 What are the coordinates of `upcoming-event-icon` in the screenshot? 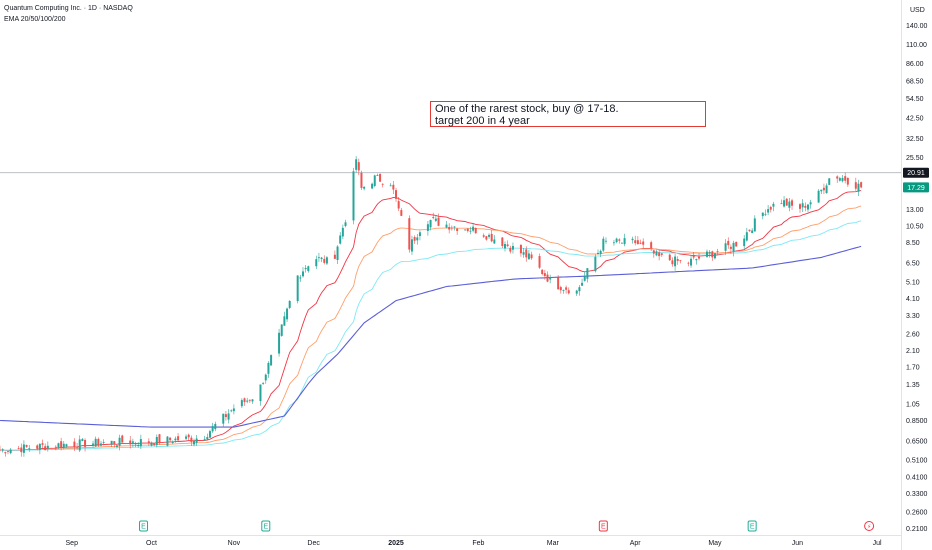 It's located at (869, 526).